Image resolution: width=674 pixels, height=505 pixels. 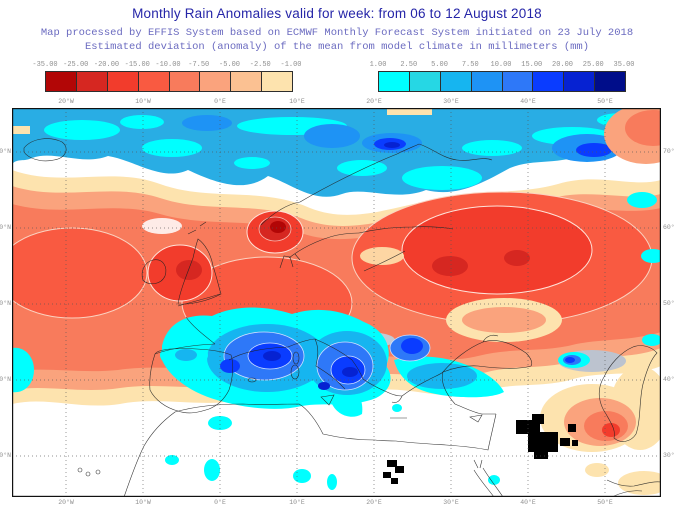 I want to click on x-tick-label-bottom: 20°E, so click(x=374, y=502).